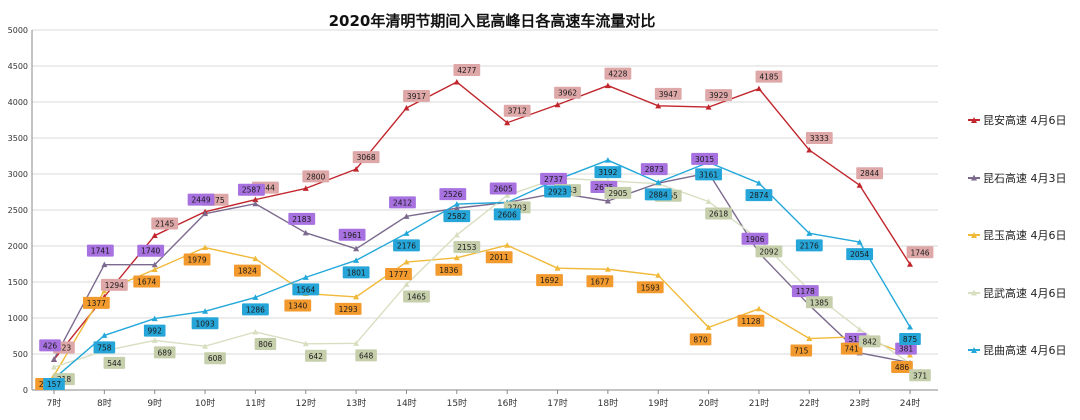 The image size is (1080, 420). What do you see at coordinates (769, 76) in the screenshot?
I see `data-label: 4185` at bounding box center [769, 76].